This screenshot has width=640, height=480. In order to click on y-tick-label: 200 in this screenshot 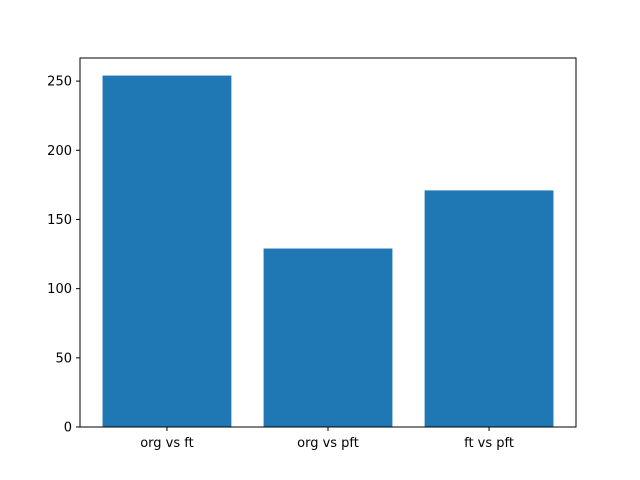, I will do `click(59, 151)`.